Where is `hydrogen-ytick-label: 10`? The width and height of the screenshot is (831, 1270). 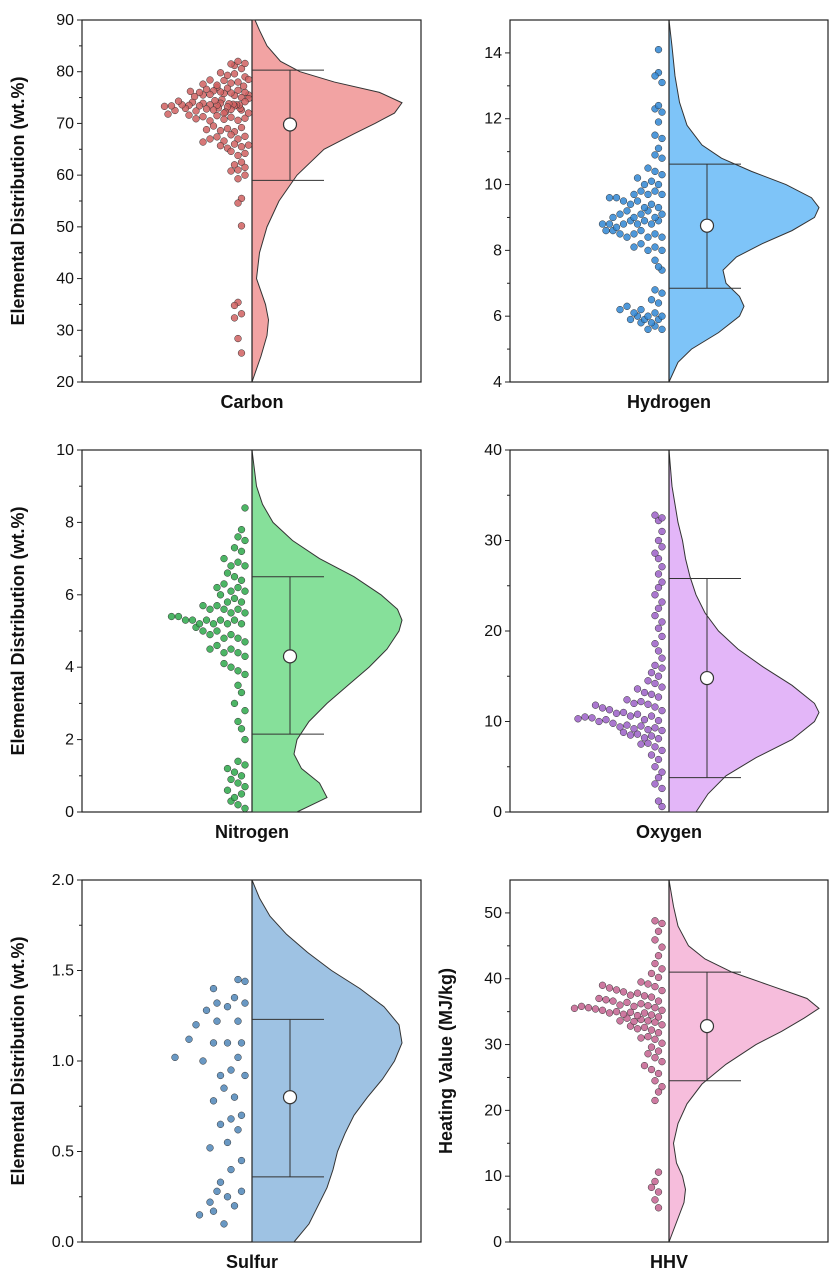
hydrogen-ytick-label: 10 is located at coordinates (493, 185).